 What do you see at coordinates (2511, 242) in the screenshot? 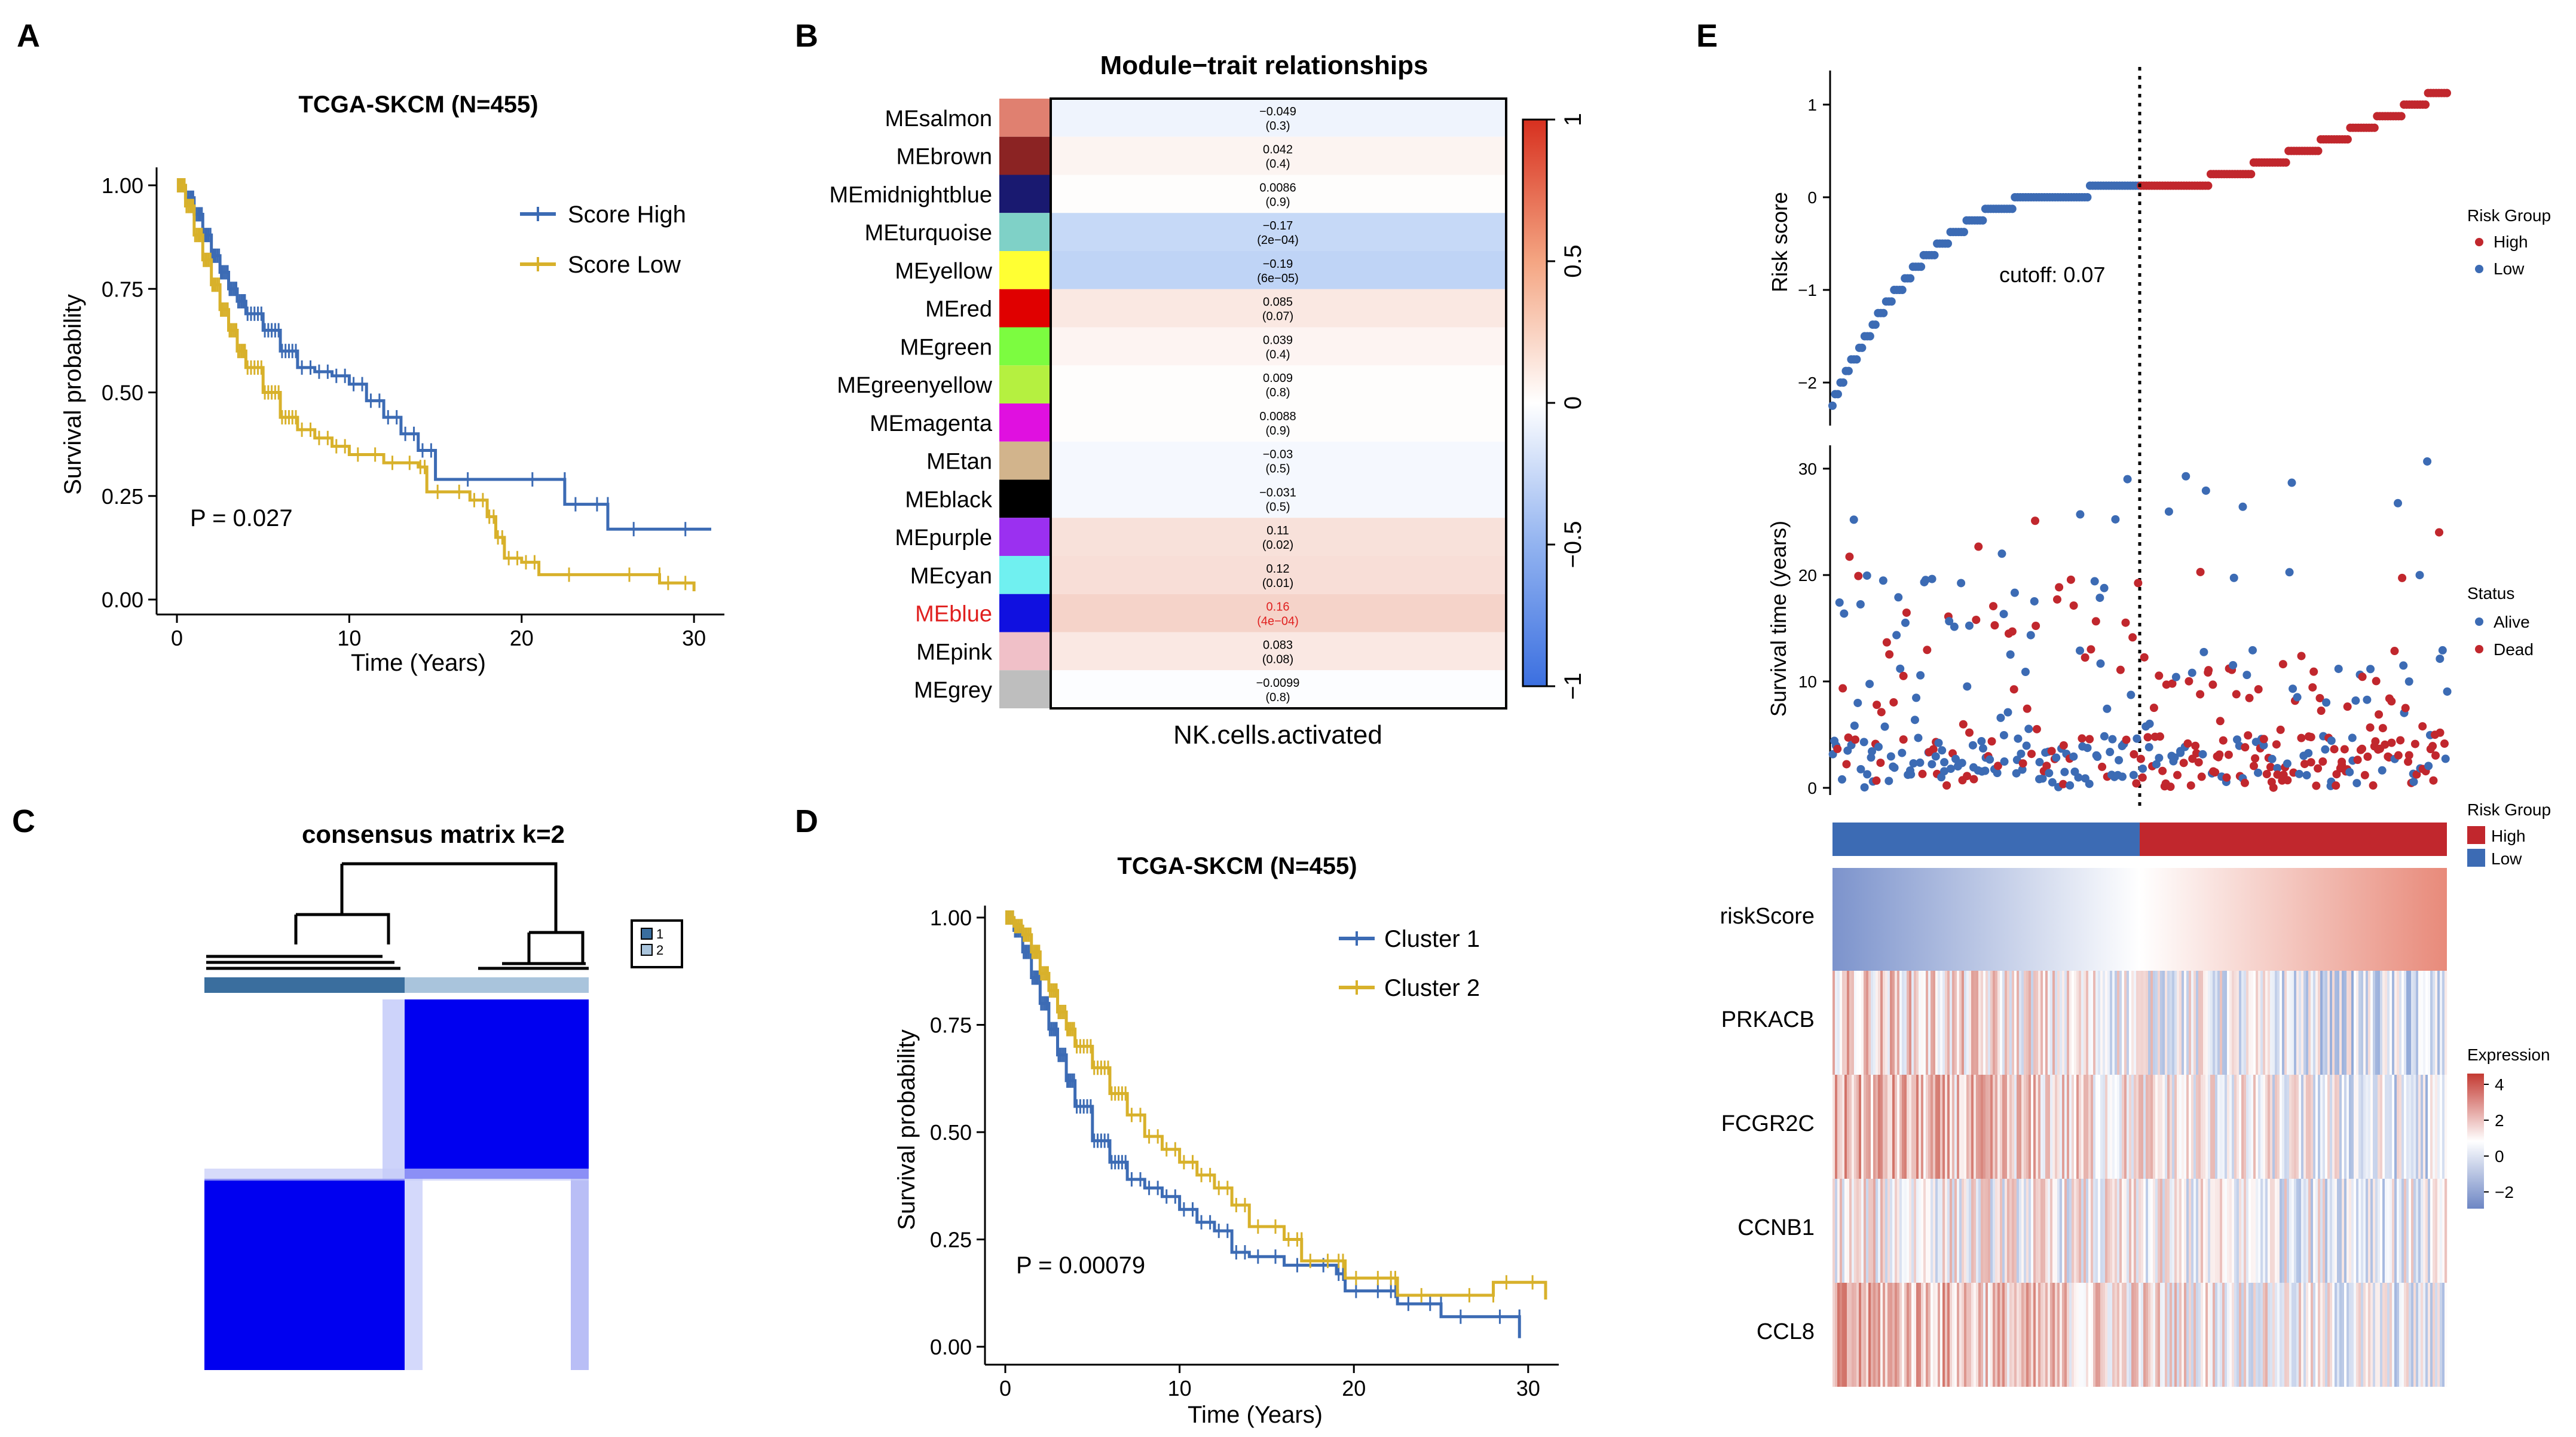
I see `panel-e-risk-legend-high: High` at bounding box center [2511, 242].